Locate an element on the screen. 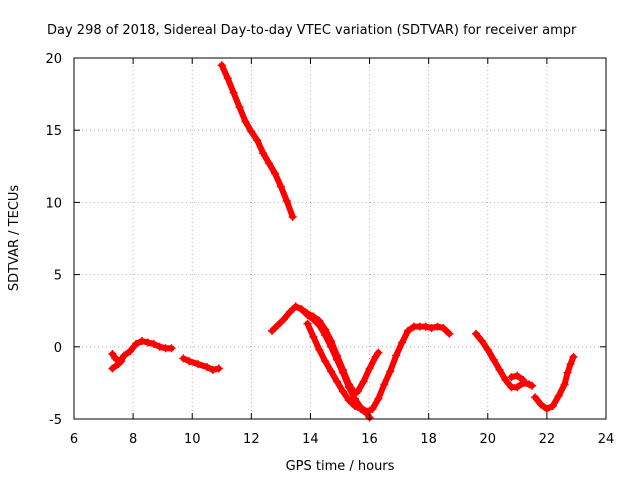 The height and width of the screenshot is (480, 640). series-arc-1b is located at coordinates (117, 358).